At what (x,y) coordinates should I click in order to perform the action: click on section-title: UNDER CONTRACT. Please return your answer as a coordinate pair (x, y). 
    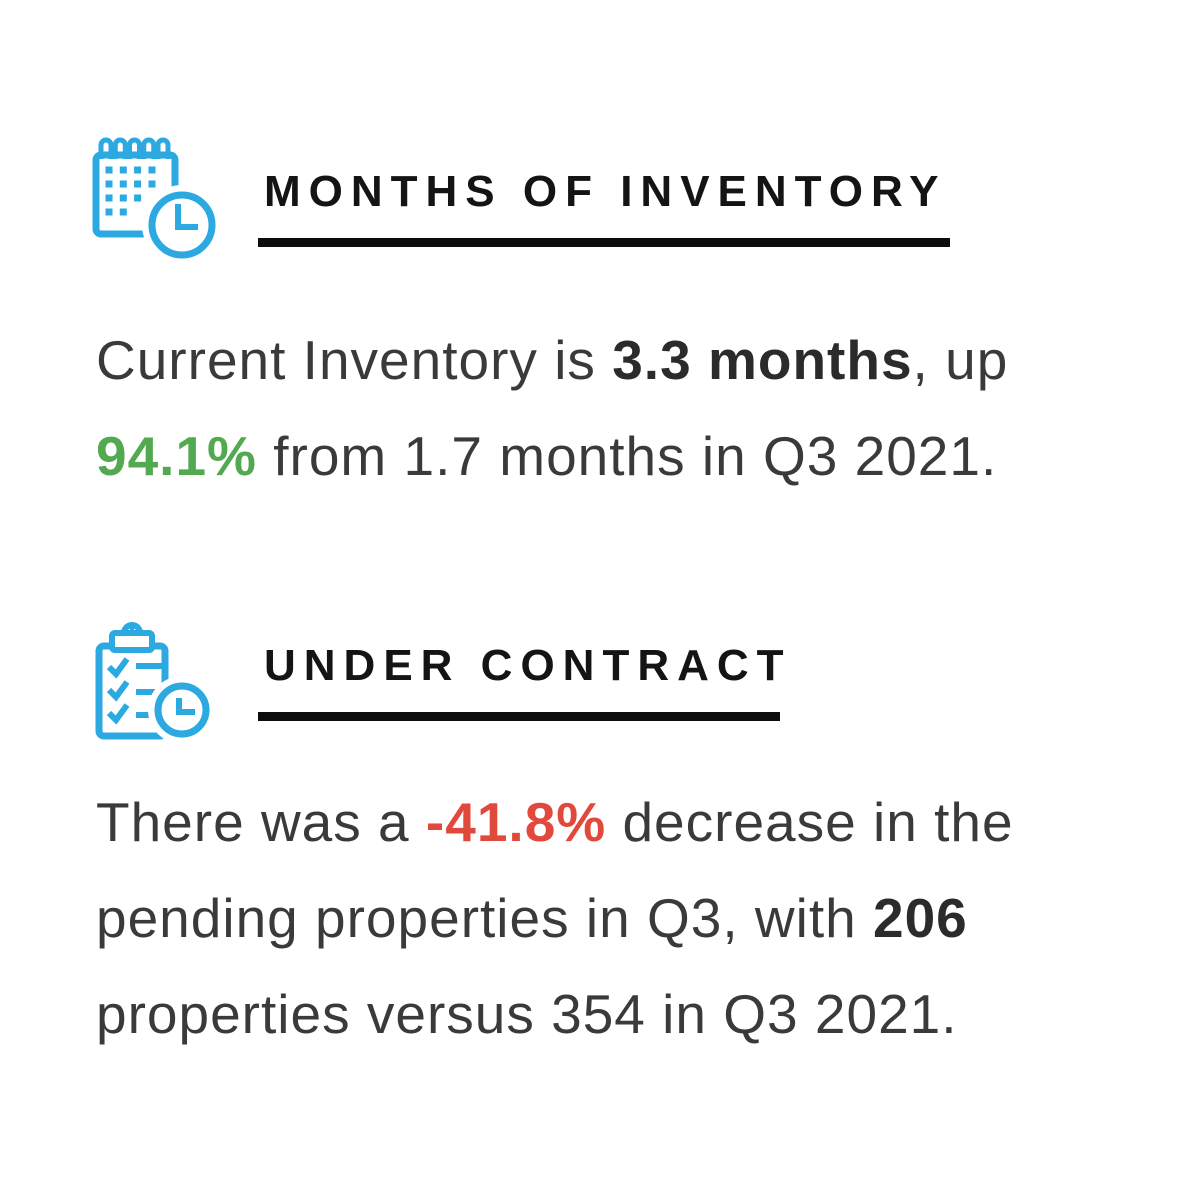
    Looking at the image, I should click on (528, 665).